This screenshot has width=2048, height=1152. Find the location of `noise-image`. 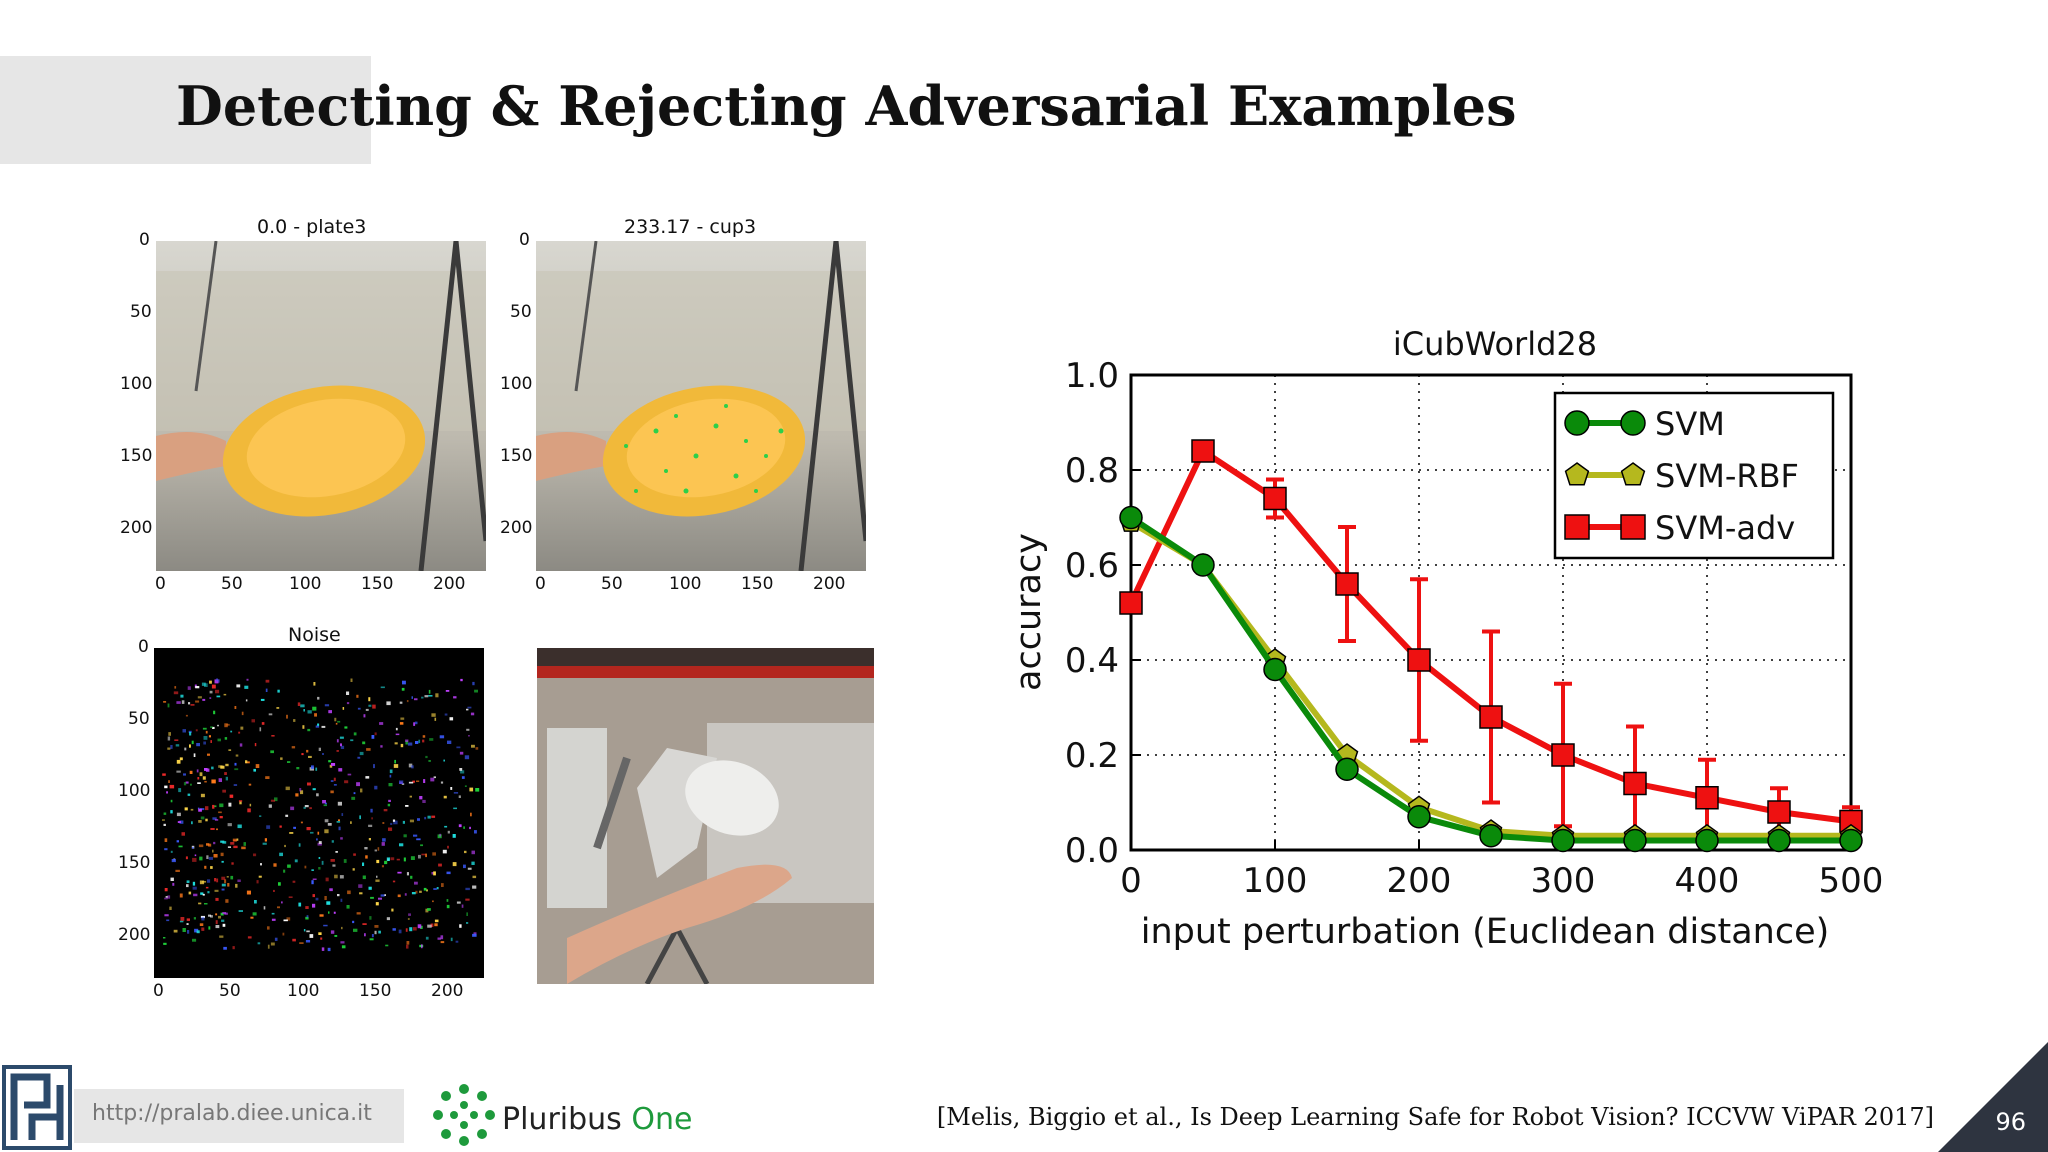

noise-image is located at coordinates (319, 813).